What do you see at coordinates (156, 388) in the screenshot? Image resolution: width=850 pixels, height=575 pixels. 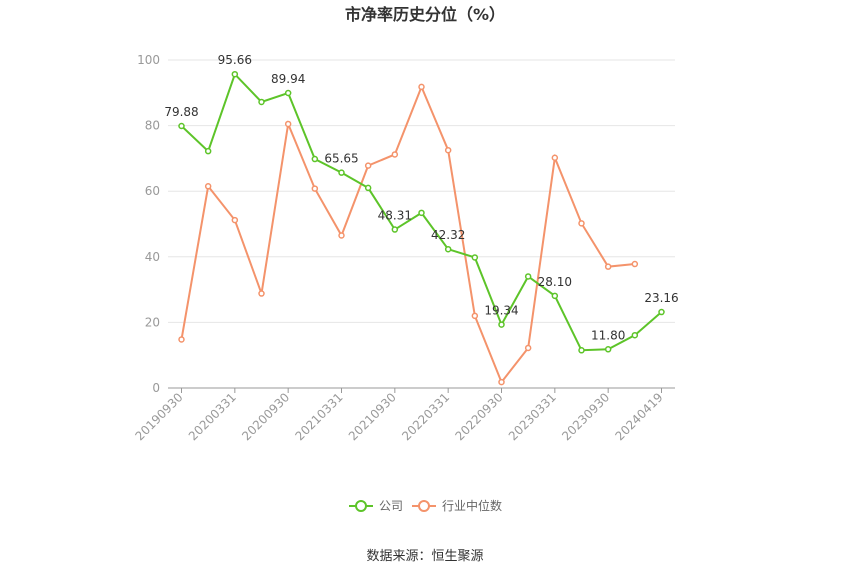 I see `y-tick-label: 0` at bounding box center [156, 388].